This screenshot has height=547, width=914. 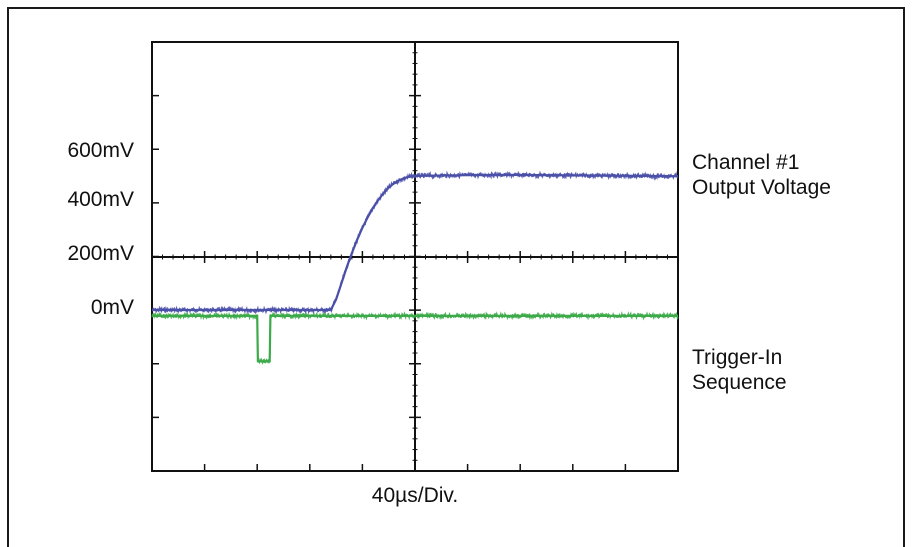 I want to click on channel-1-output-voltage-line, so click(x=415, y=242).